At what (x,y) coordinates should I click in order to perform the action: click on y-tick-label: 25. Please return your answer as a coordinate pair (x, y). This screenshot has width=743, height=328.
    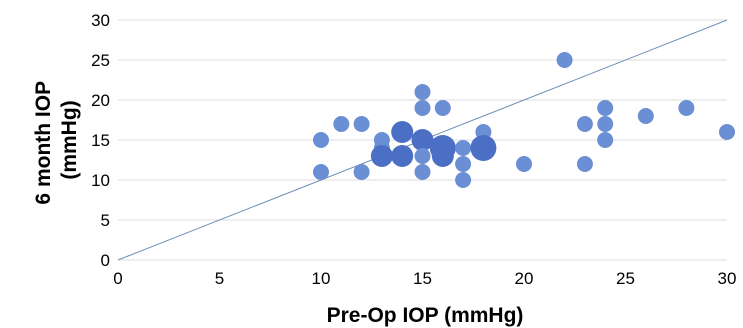
    Looking at the image, I should click on (100, 60).